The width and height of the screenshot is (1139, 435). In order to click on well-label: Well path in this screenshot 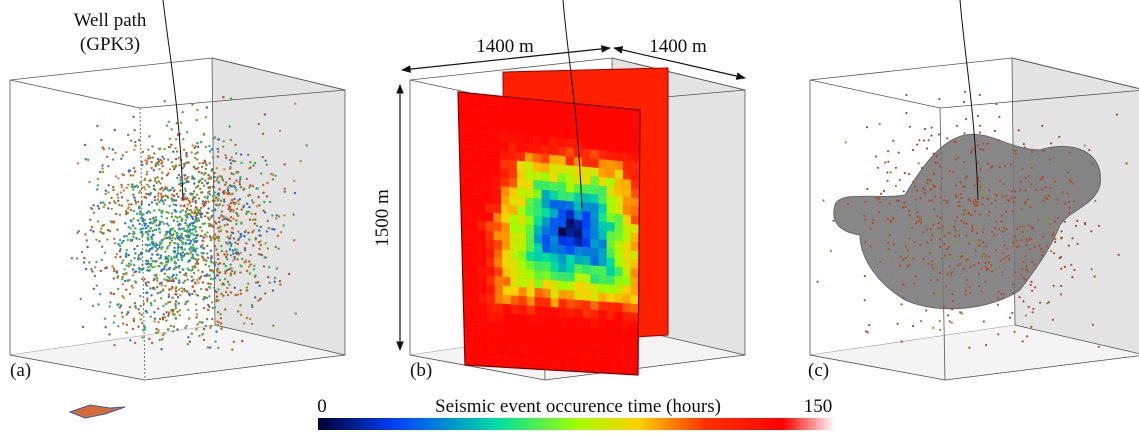, I will do `click(110, 20)`.